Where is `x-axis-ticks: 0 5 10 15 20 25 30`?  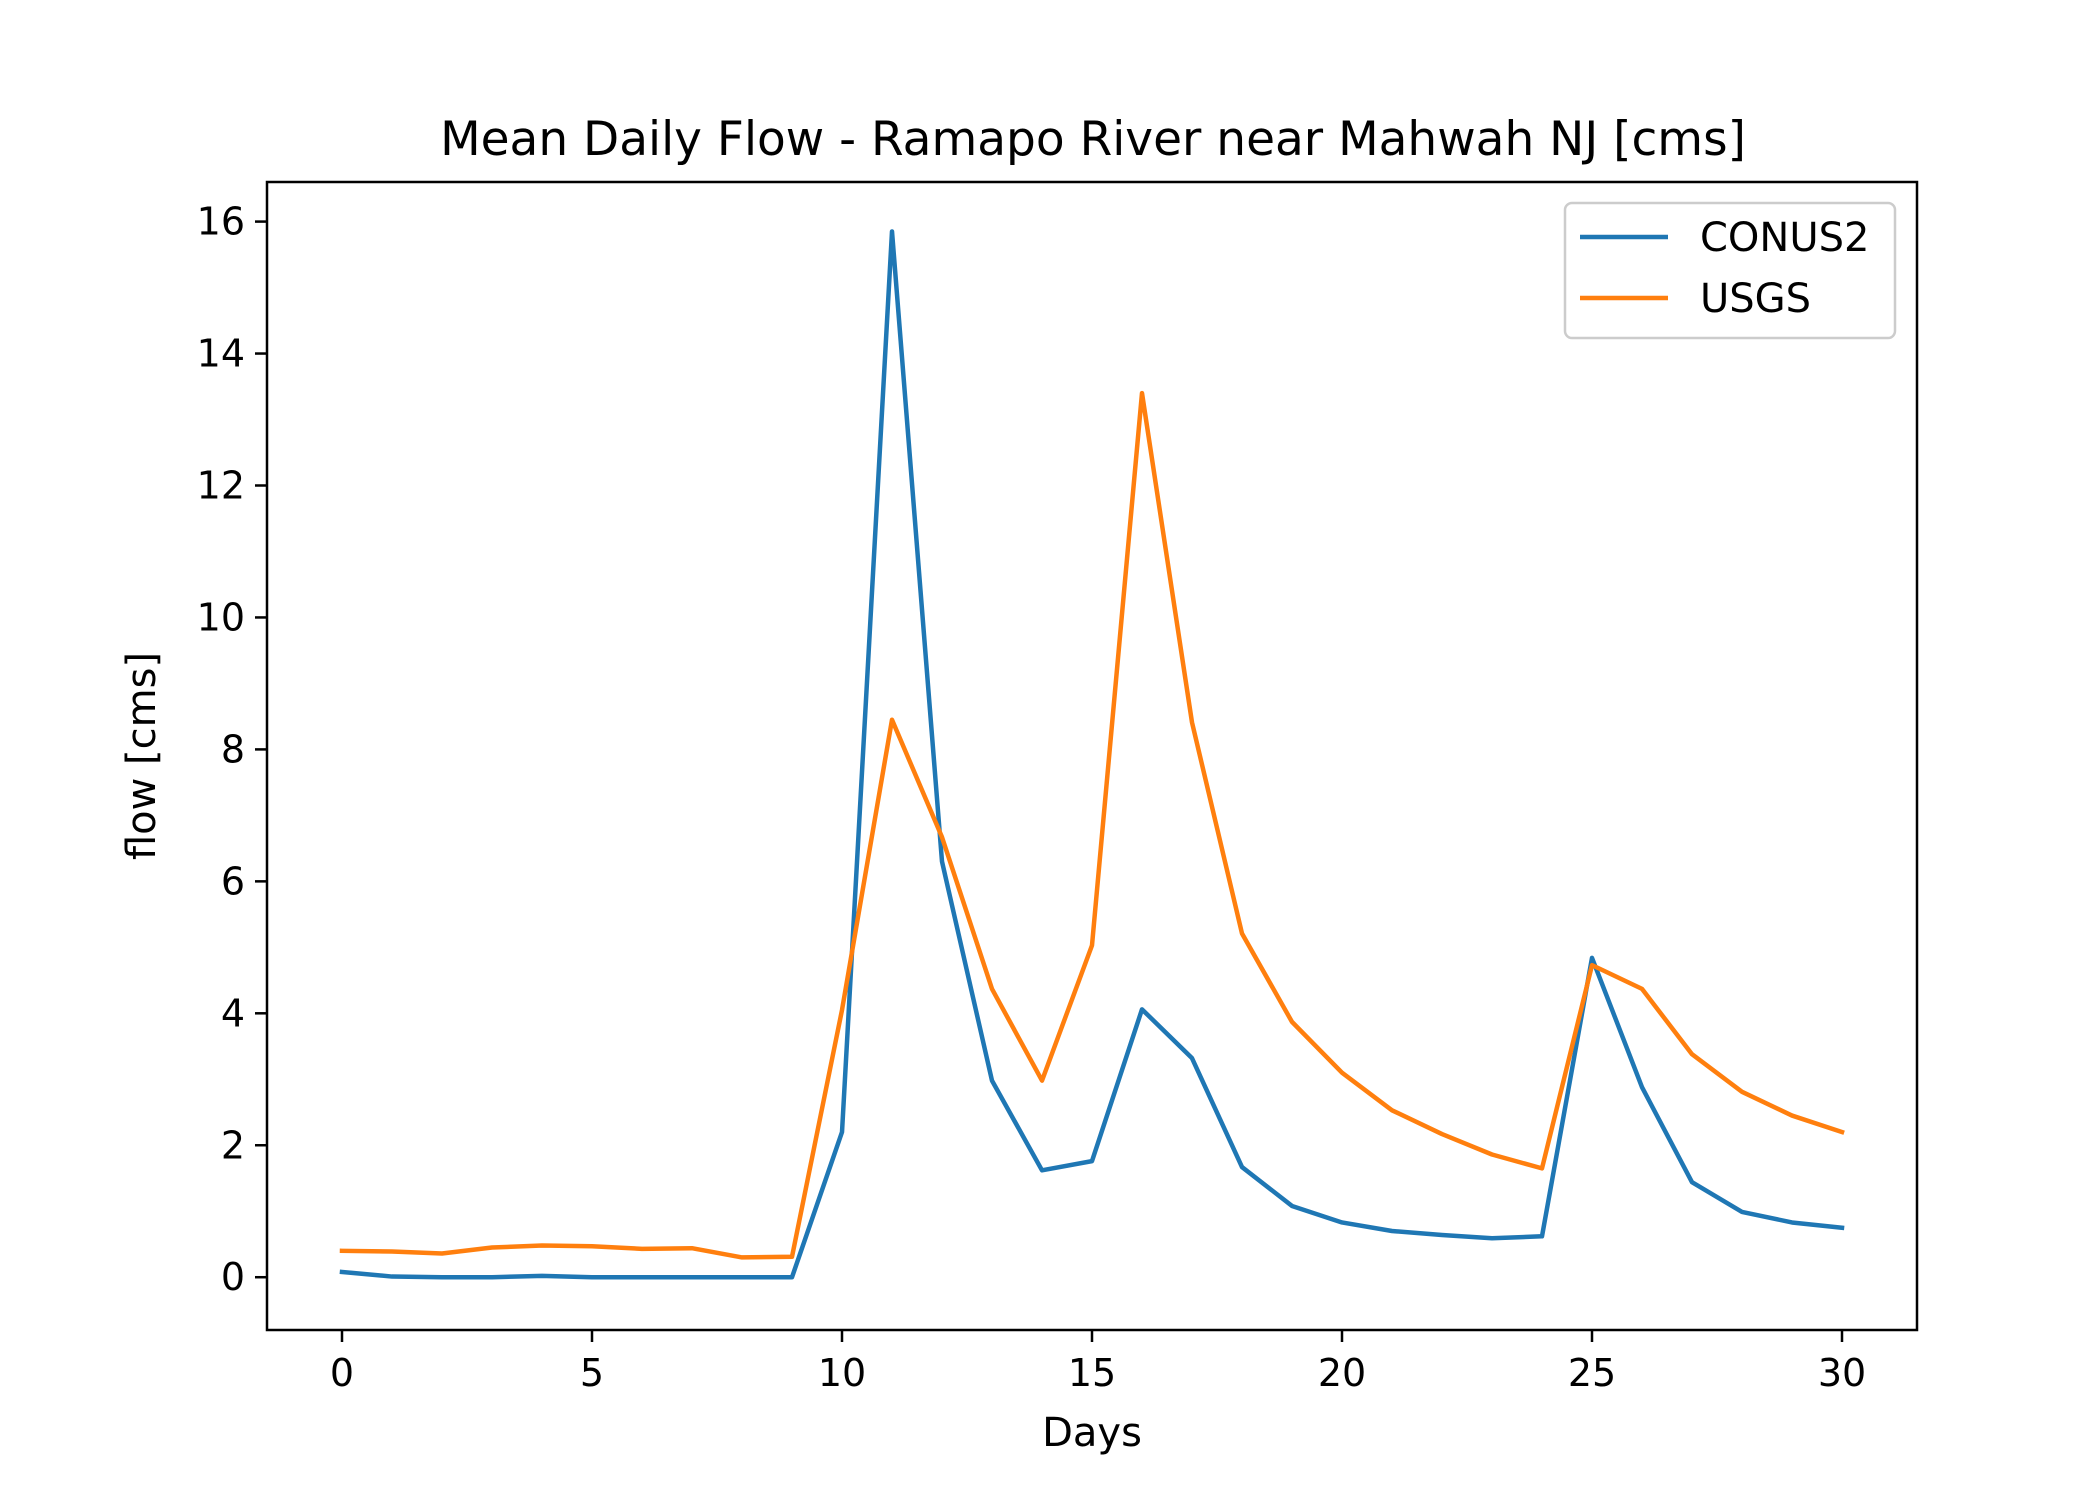
x-axis-ticks: 0 5 10 15 20 25 30 is located at coordinates (1098, 1362).